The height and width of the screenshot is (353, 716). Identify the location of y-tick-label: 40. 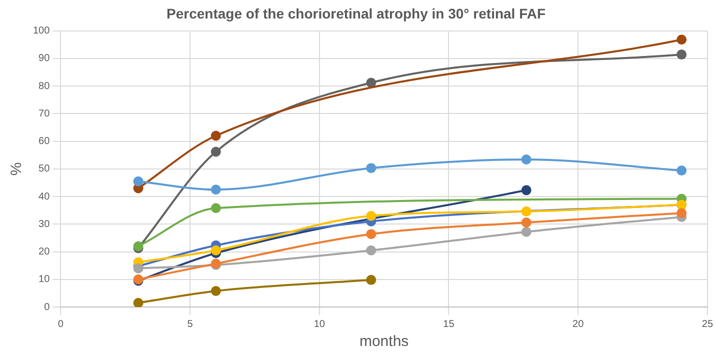
(44, 196).